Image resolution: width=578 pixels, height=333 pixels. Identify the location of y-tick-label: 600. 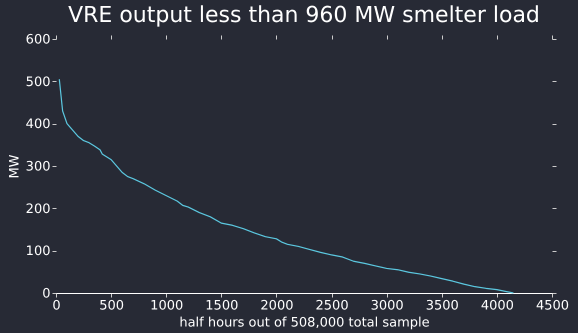
(38, 40).